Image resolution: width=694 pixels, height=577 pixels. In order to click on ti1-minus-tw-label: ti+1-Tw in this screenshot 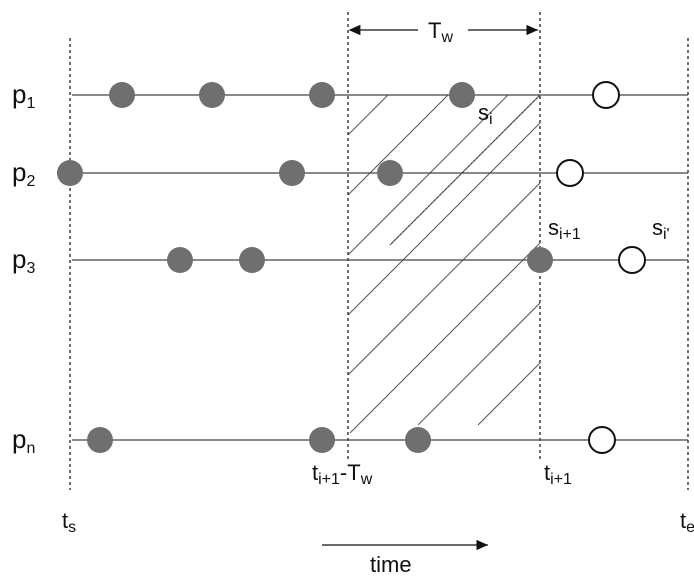, I will do `click(342, 474)`.